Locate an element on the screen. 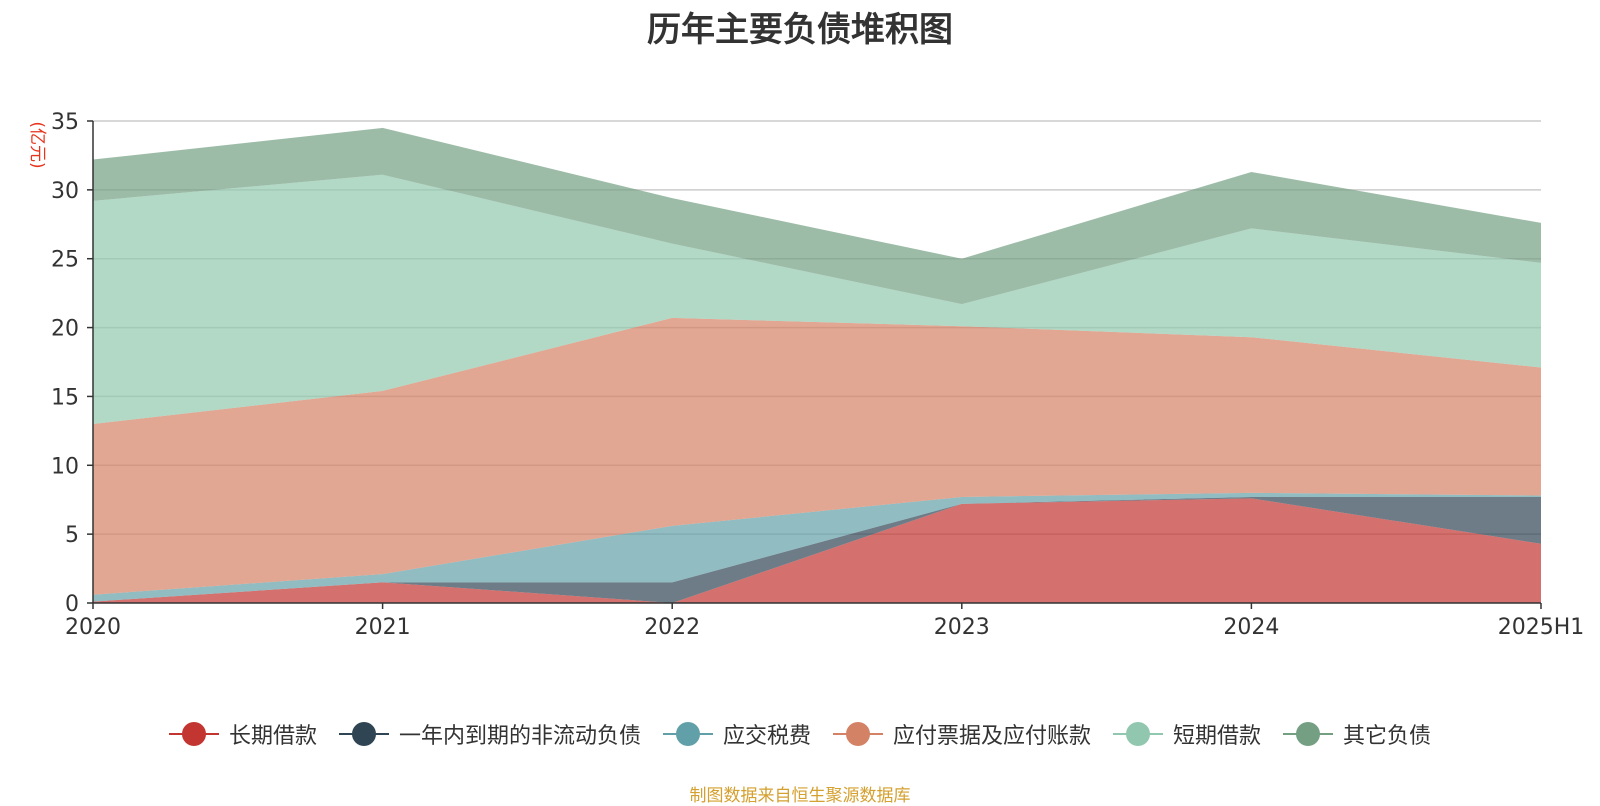 Image resolution: width=1600 pixels, height=806 pixels. y-tick-label: 5 is located at coordinates (72, 535).